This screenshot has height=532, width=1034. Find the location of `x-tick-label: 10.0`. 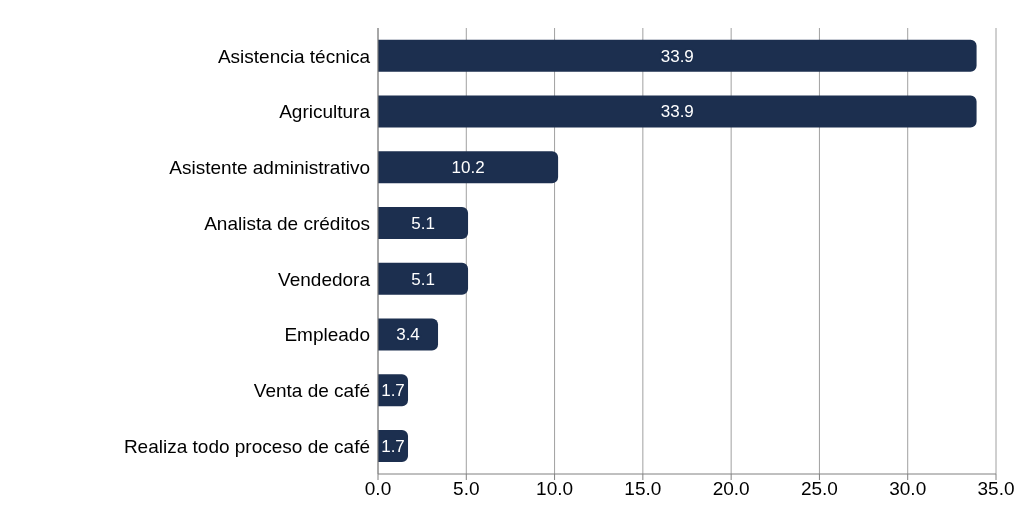

x-tick-label: 10.0 is located at coordinates (555, 489).